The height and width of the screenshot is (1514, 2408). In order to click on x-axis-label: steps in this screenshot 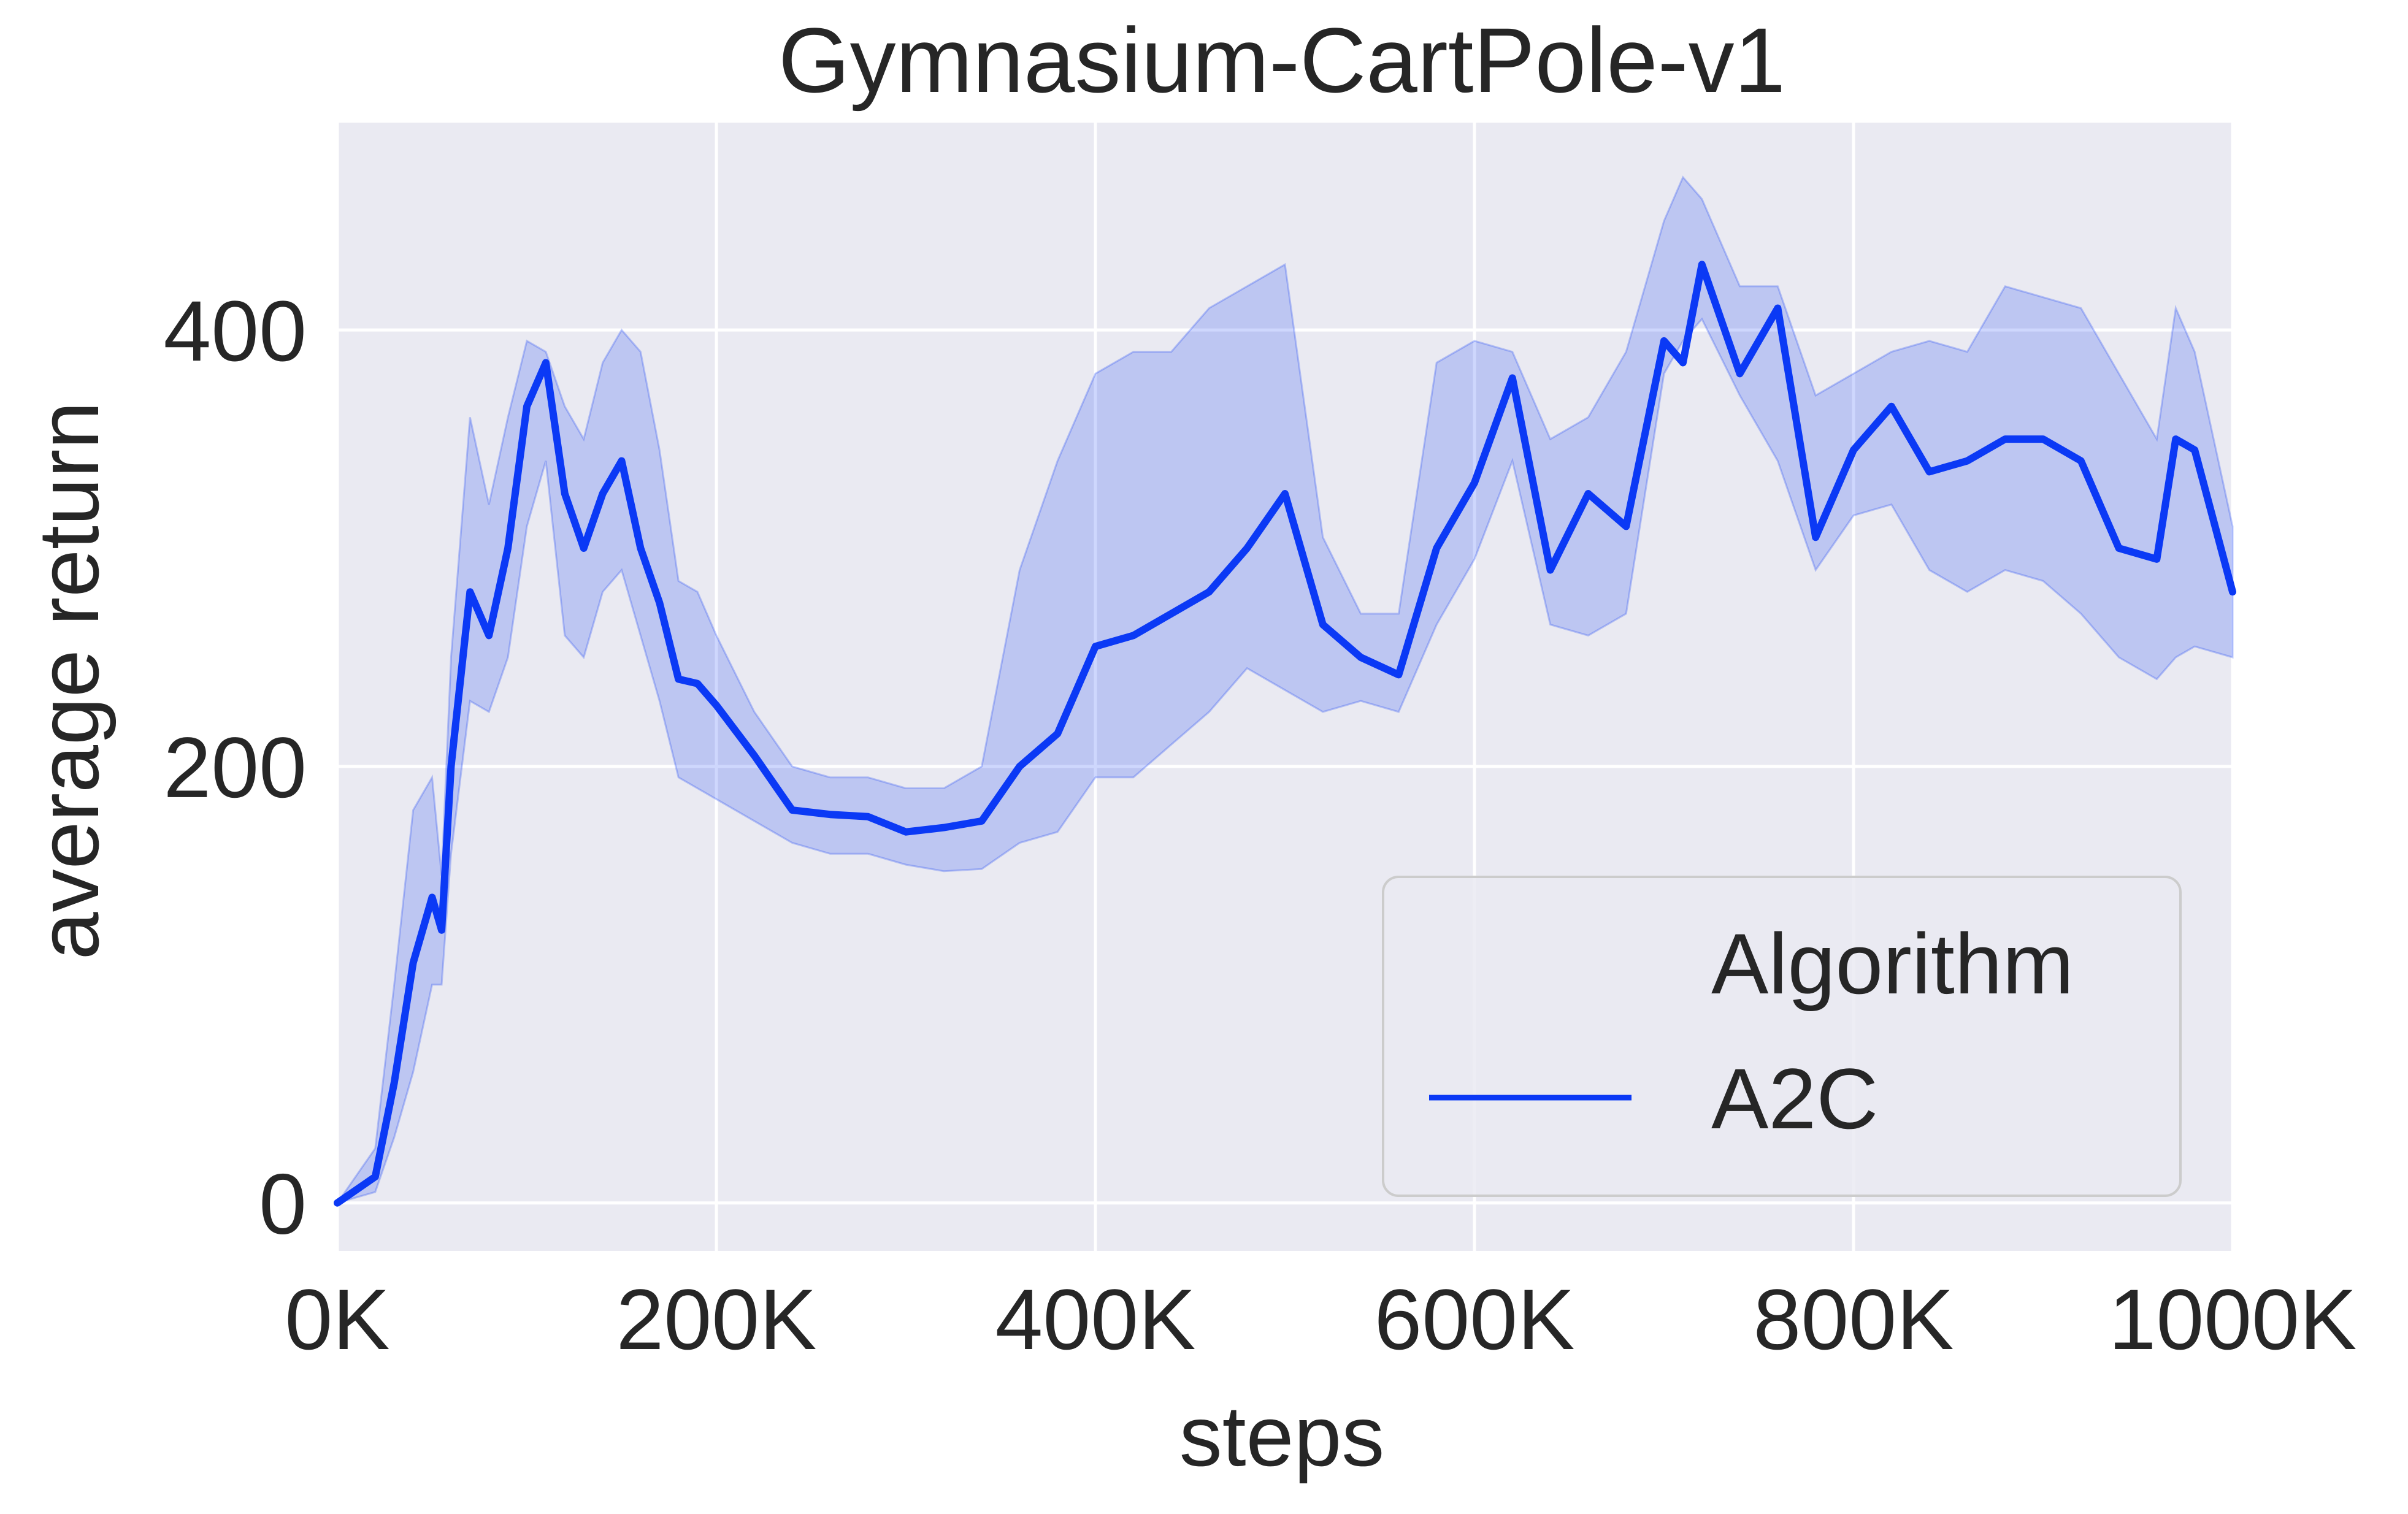, I will do `click(1282, 1436)`.